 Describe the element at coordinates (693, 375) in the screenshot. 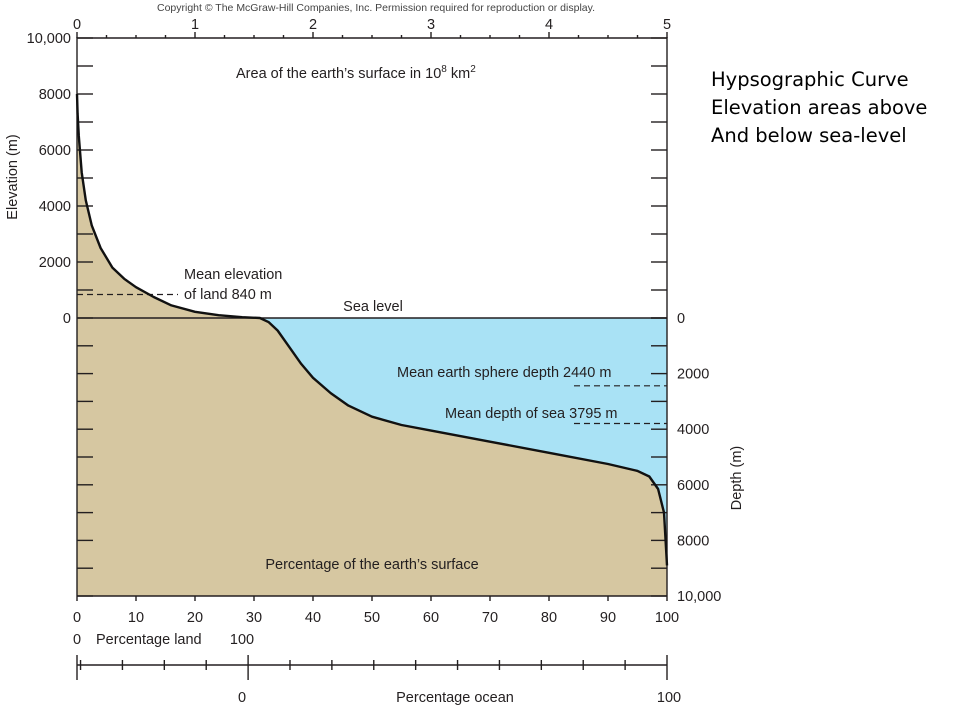

I see `right-tick-label: 2000` at that location.